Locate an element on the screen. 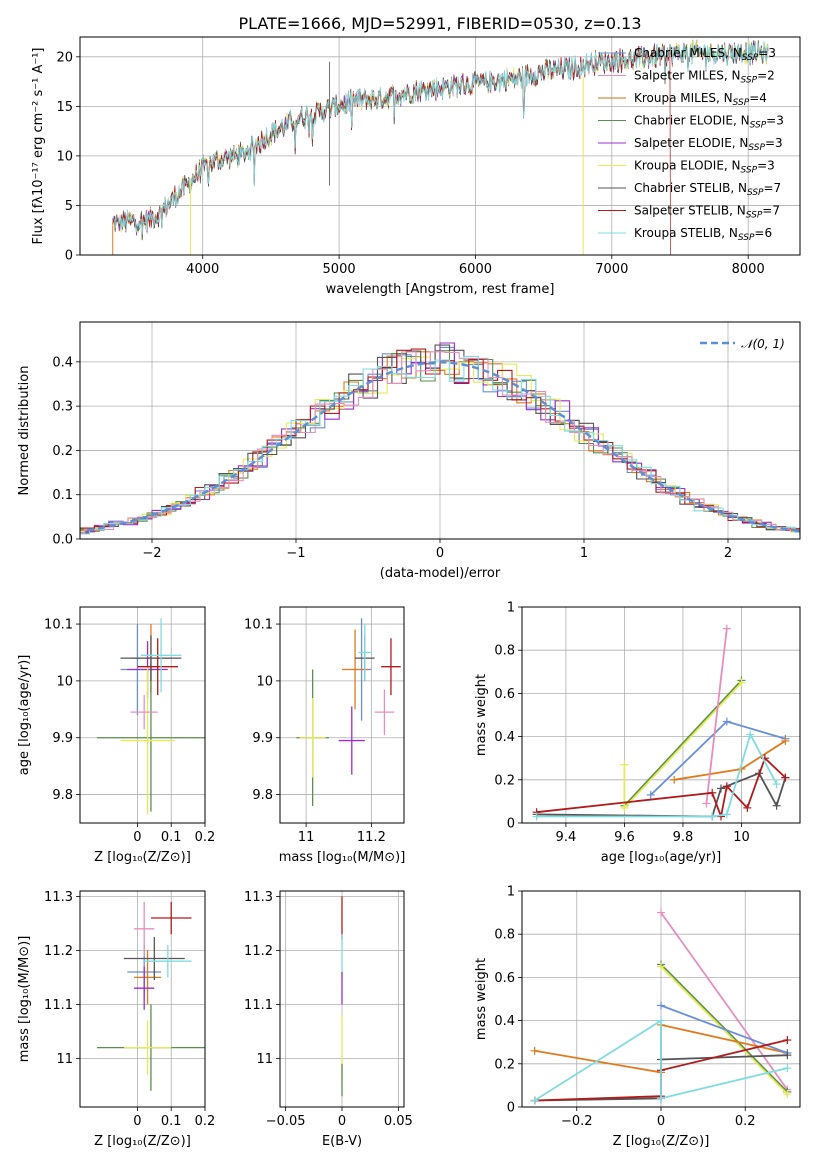 The width and height of the screenshot is (819, 1170). x-tick-label: 9.4 is located at coordinates (566, 837).